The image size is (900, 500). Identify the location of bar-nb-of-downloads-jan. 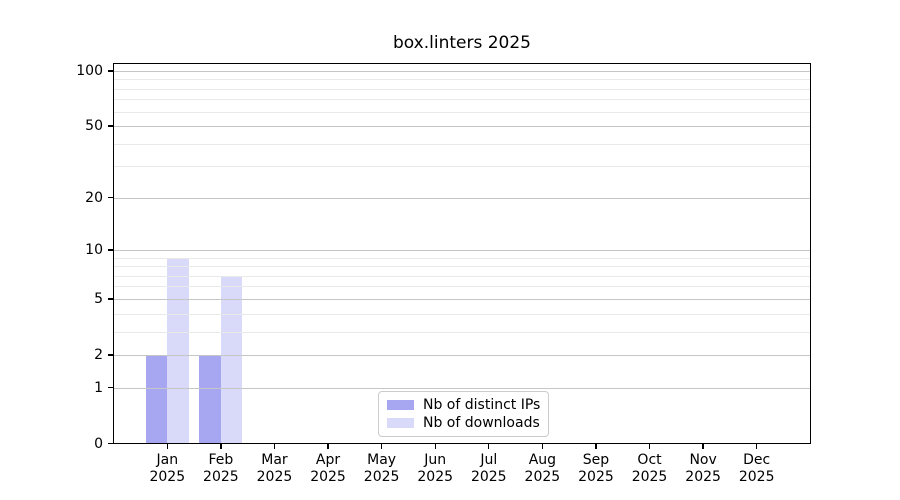
(178, 350).